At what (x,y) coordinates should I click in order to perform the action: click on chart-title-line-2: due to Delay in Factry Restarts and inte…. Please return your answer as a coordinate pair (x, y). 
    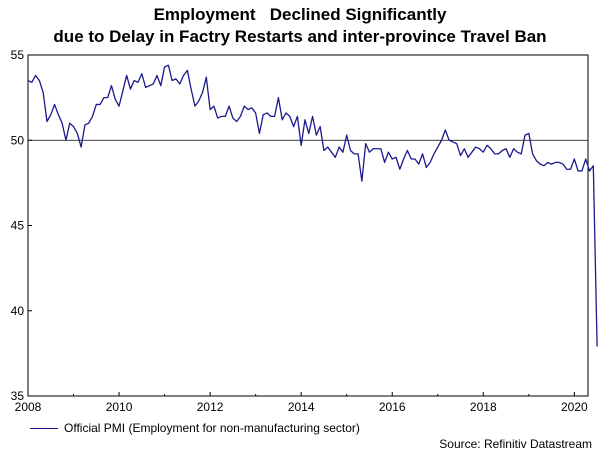
    Looking at the image, I should click on (300, 36).